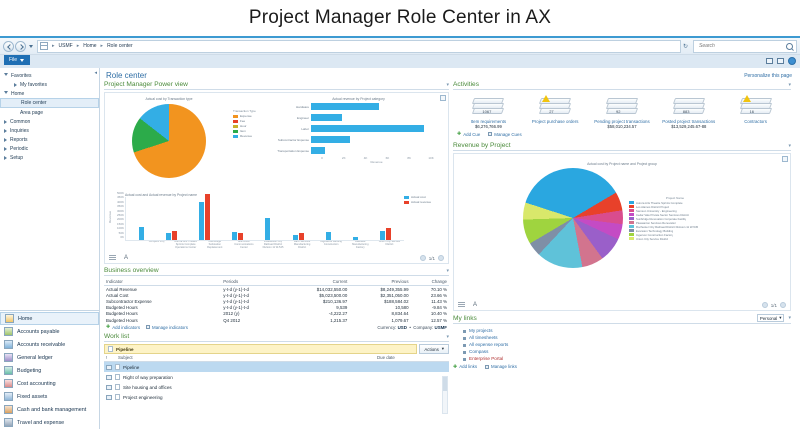 Image resolution: width=800 pixels, height=429 pixels. Describe the element at coordinates (17, 60) in the screenshot. I see `file-menu-button: File` at that location.